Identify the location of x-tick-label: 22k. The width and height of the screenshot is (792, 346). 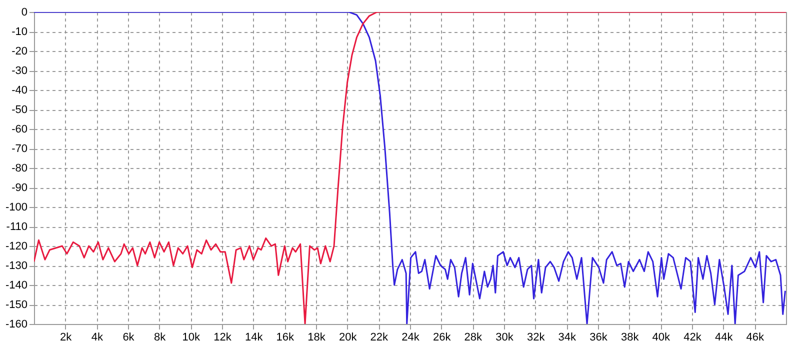
(379, 338).